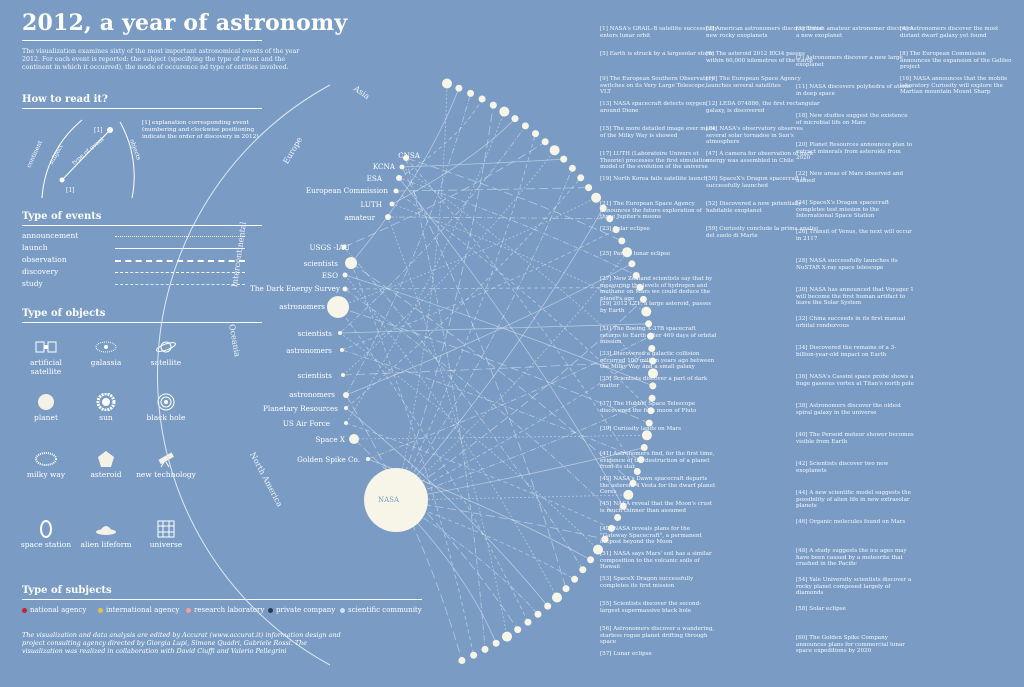 The width and height of the screenshot is (1024, 687). Describe the element at coordinates (803, 406) in the screenshot. I see `event-number: [38]` at that location.